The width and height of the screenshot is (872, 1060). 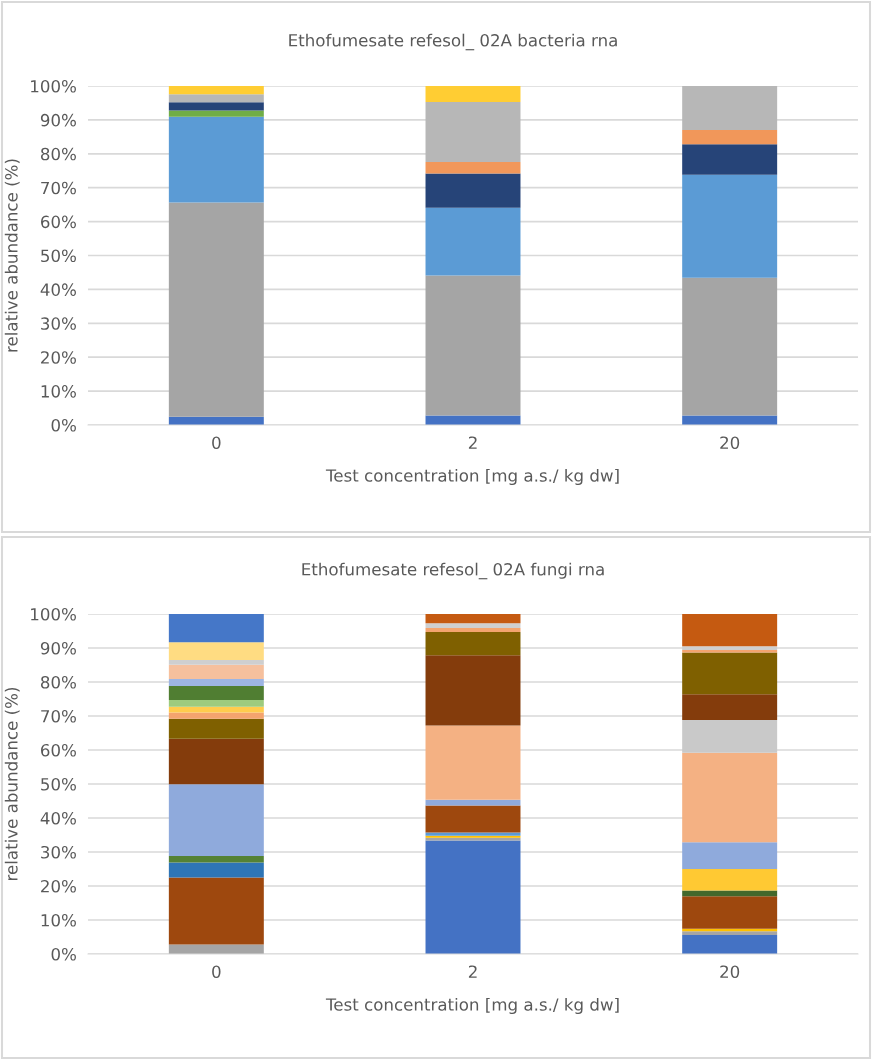 What do you see at coordinates (453, 571) in the screenshot?
I see `chart-title: Ethofumesate refesol_ 02A fungi rna` at bounding box center [453, 571].